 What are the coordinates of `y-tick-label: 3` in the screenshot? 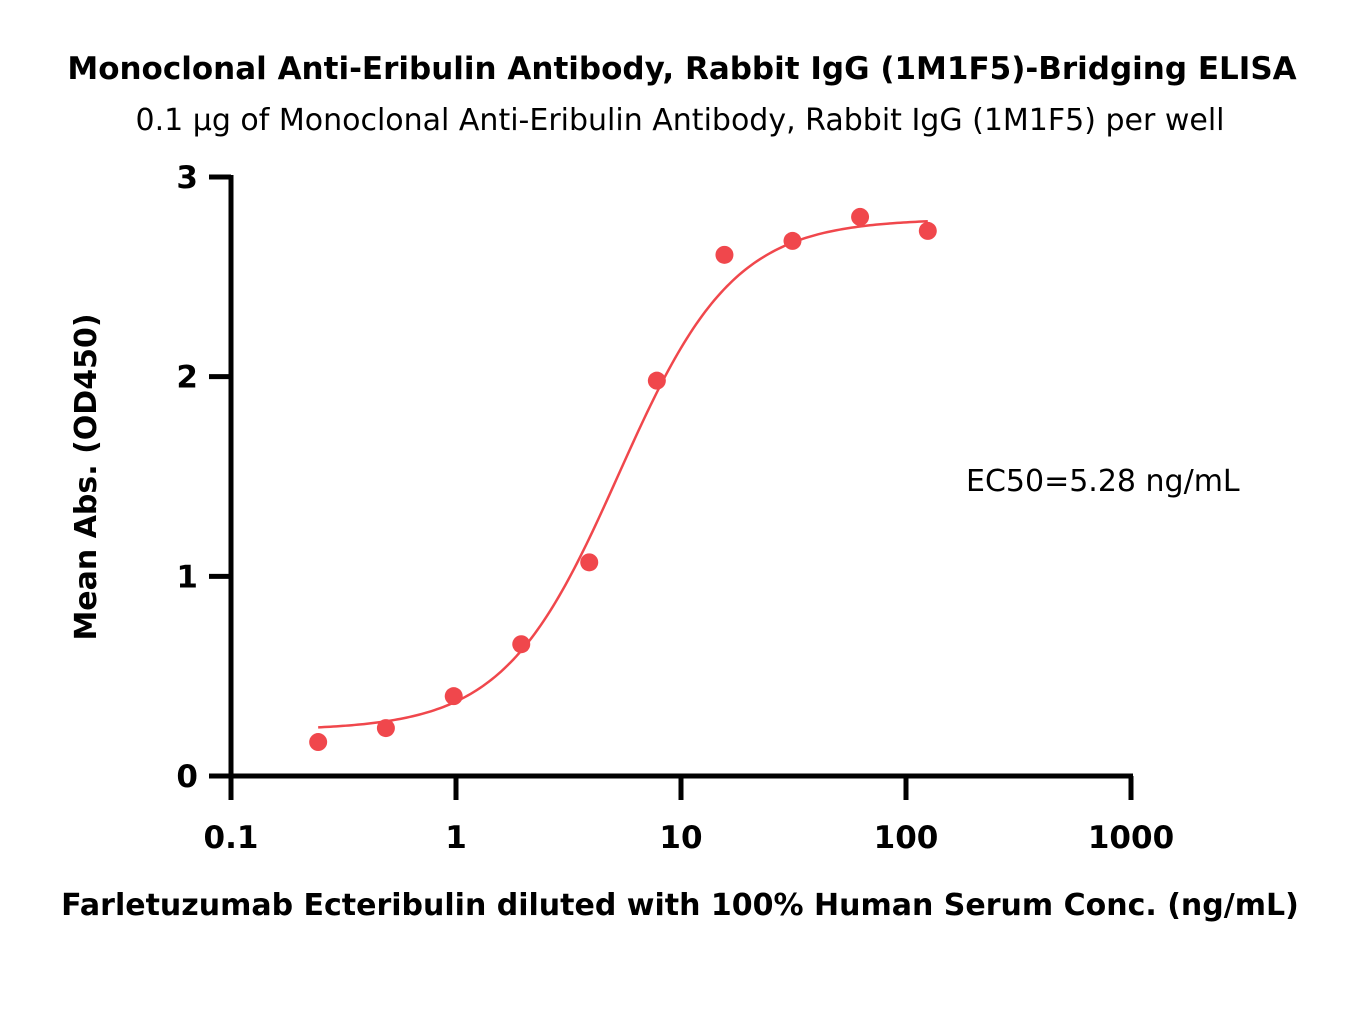 It's located at (187, 178).